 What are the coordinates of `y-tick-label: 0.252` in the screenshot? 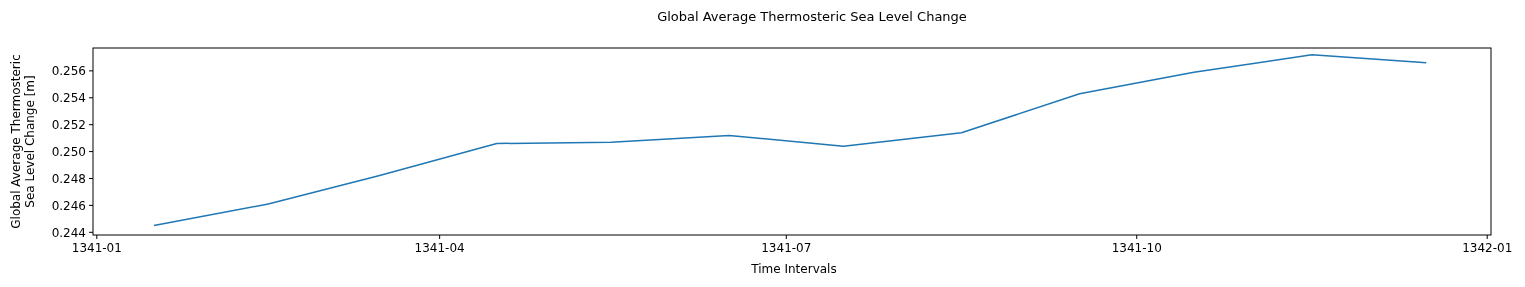 It's located at (68, 124).